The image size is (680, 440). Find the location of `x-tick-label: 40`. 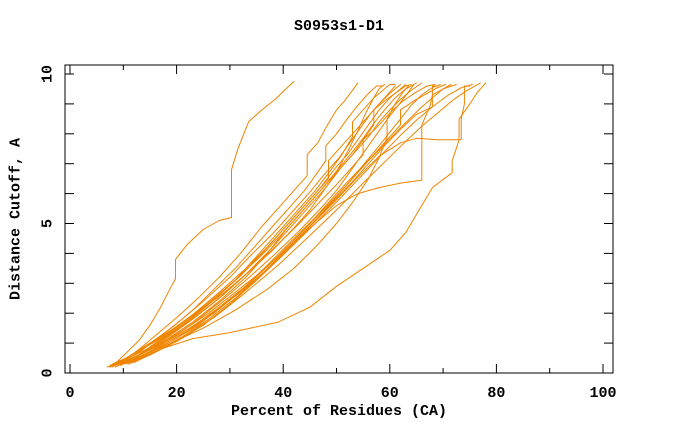

x-tick-label: 40 is located at coordinates (283, 393).